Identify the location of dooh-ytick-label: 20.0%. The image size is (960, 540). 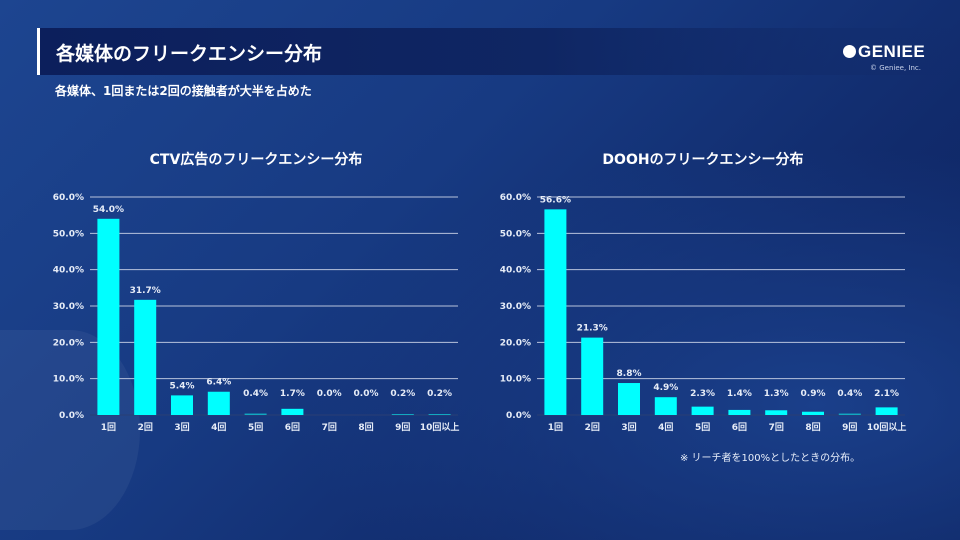
(515, 343).